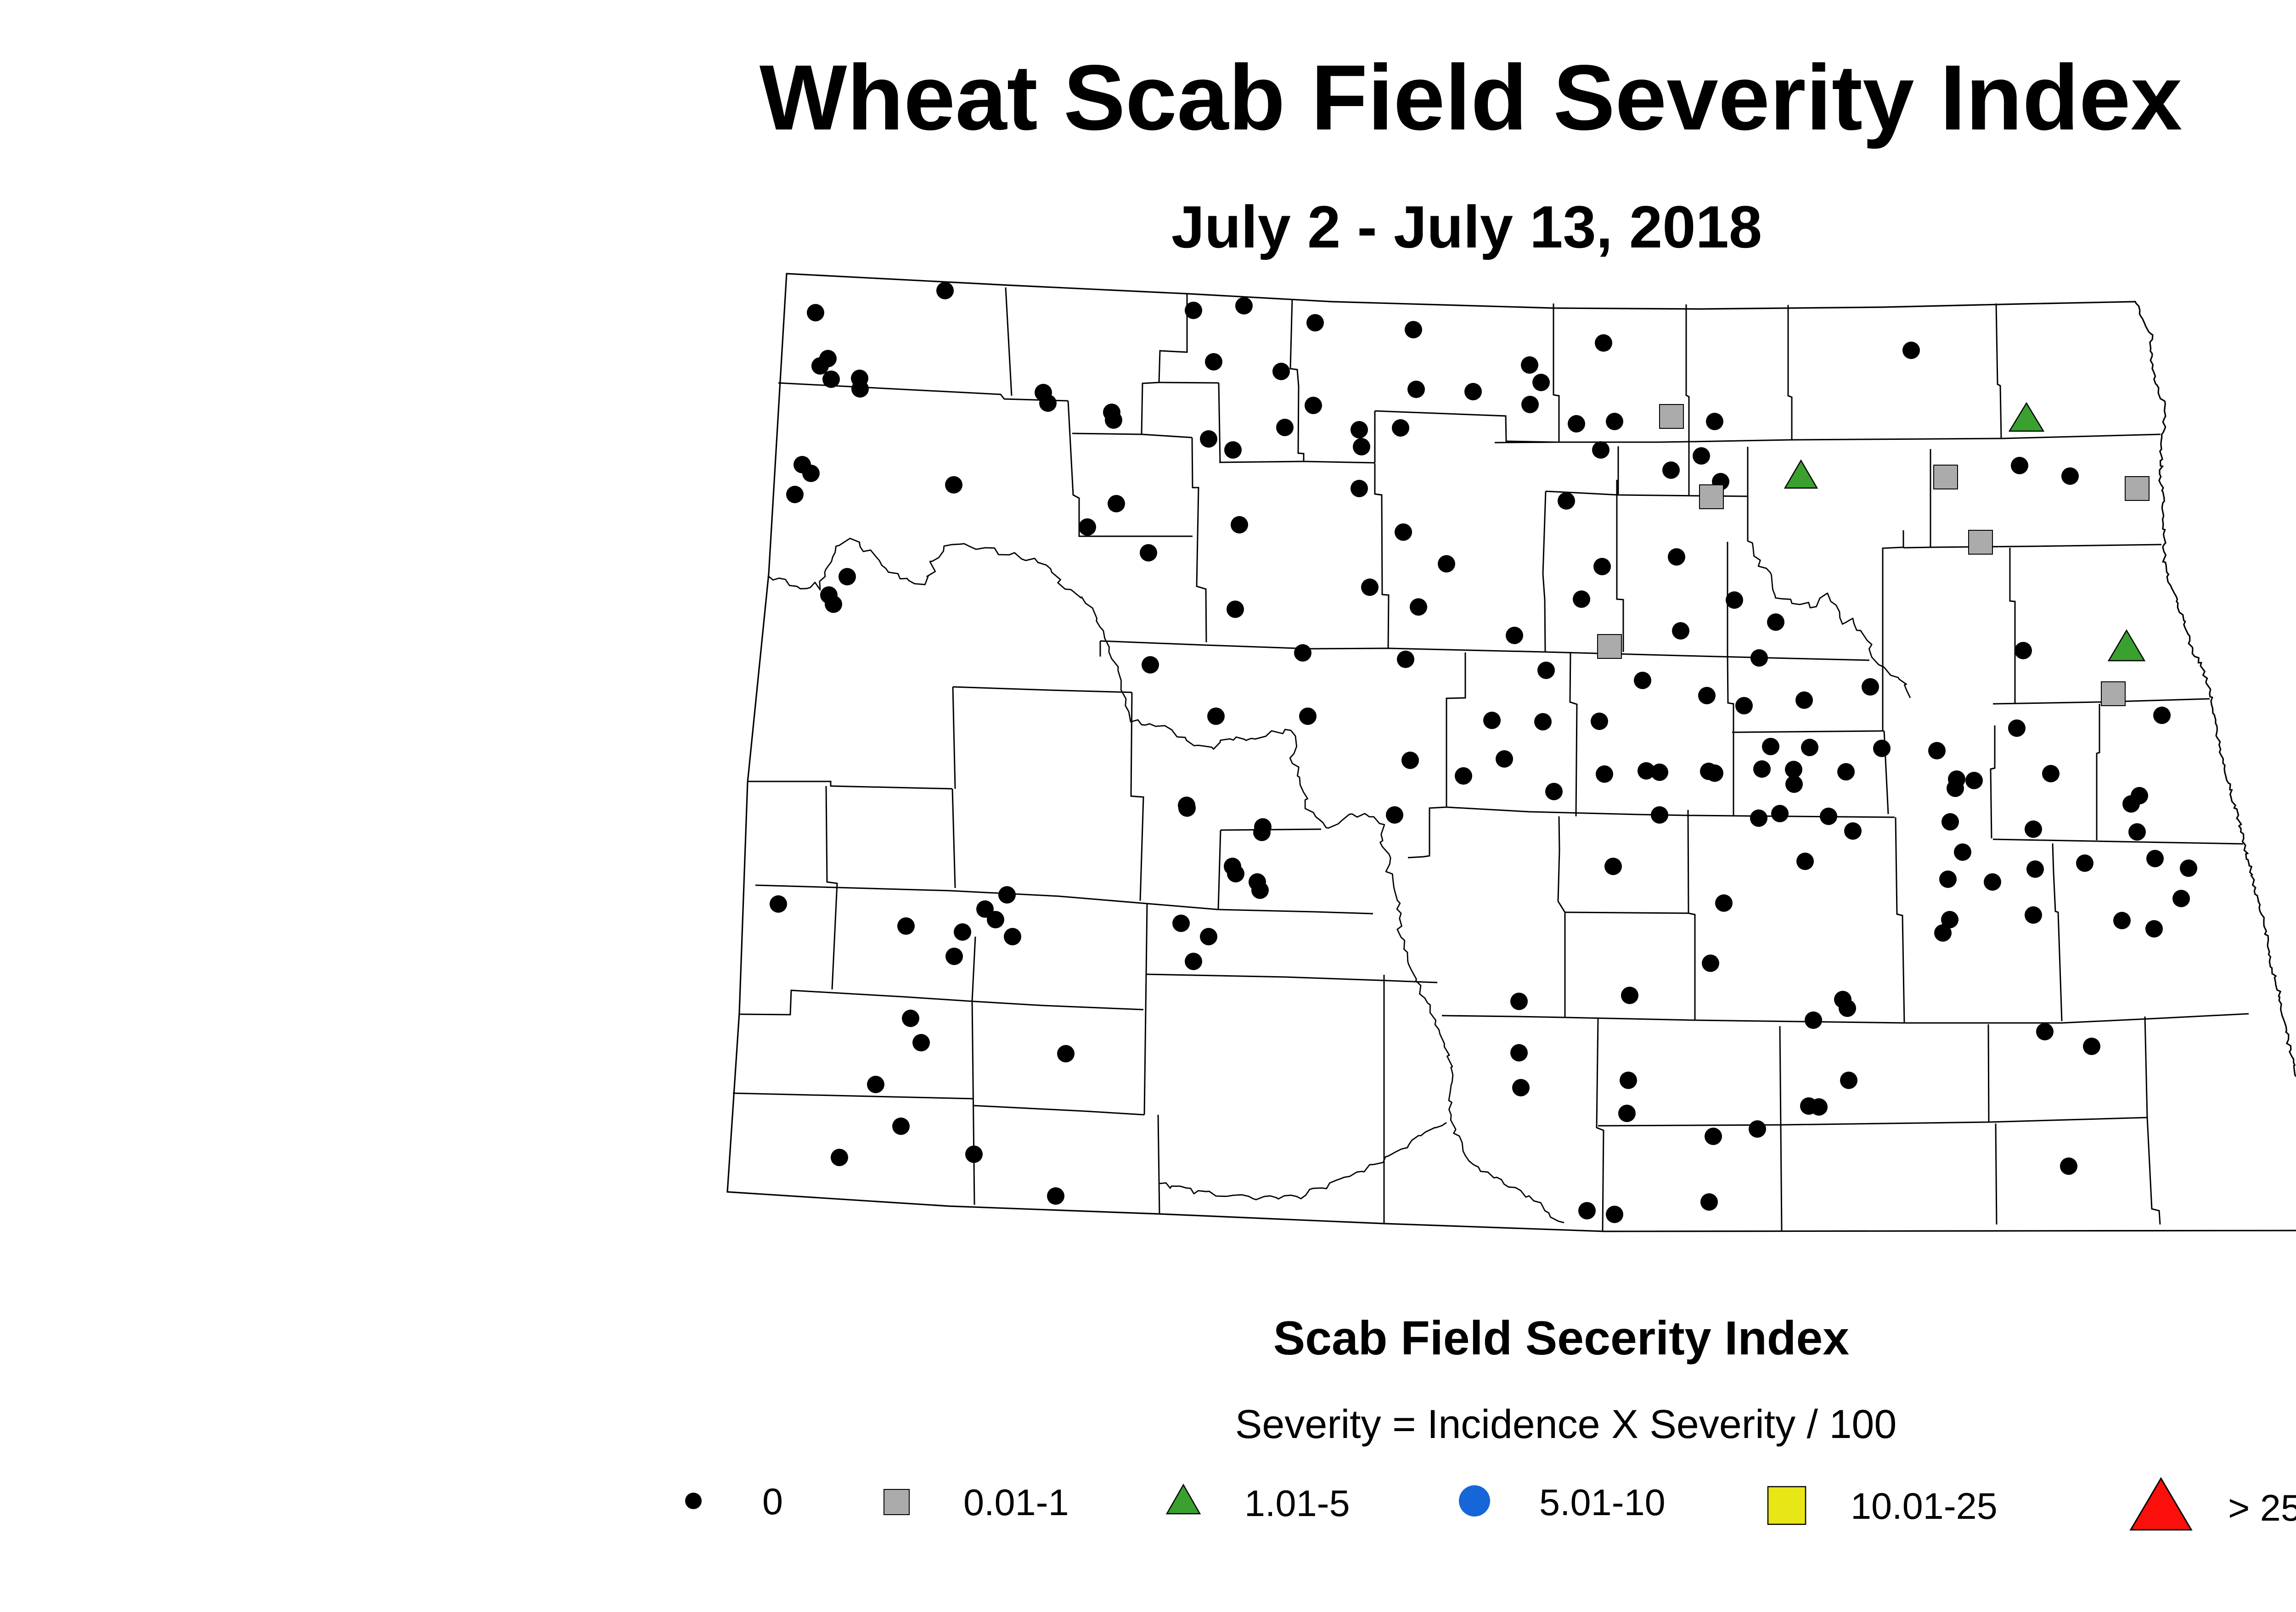  Describe the element at coordinates (1471, 97) in the screenshot. I see `svg-text:Wheat Scab Field Severity Inde: Wheat Scab Field Severity Index` at that location.